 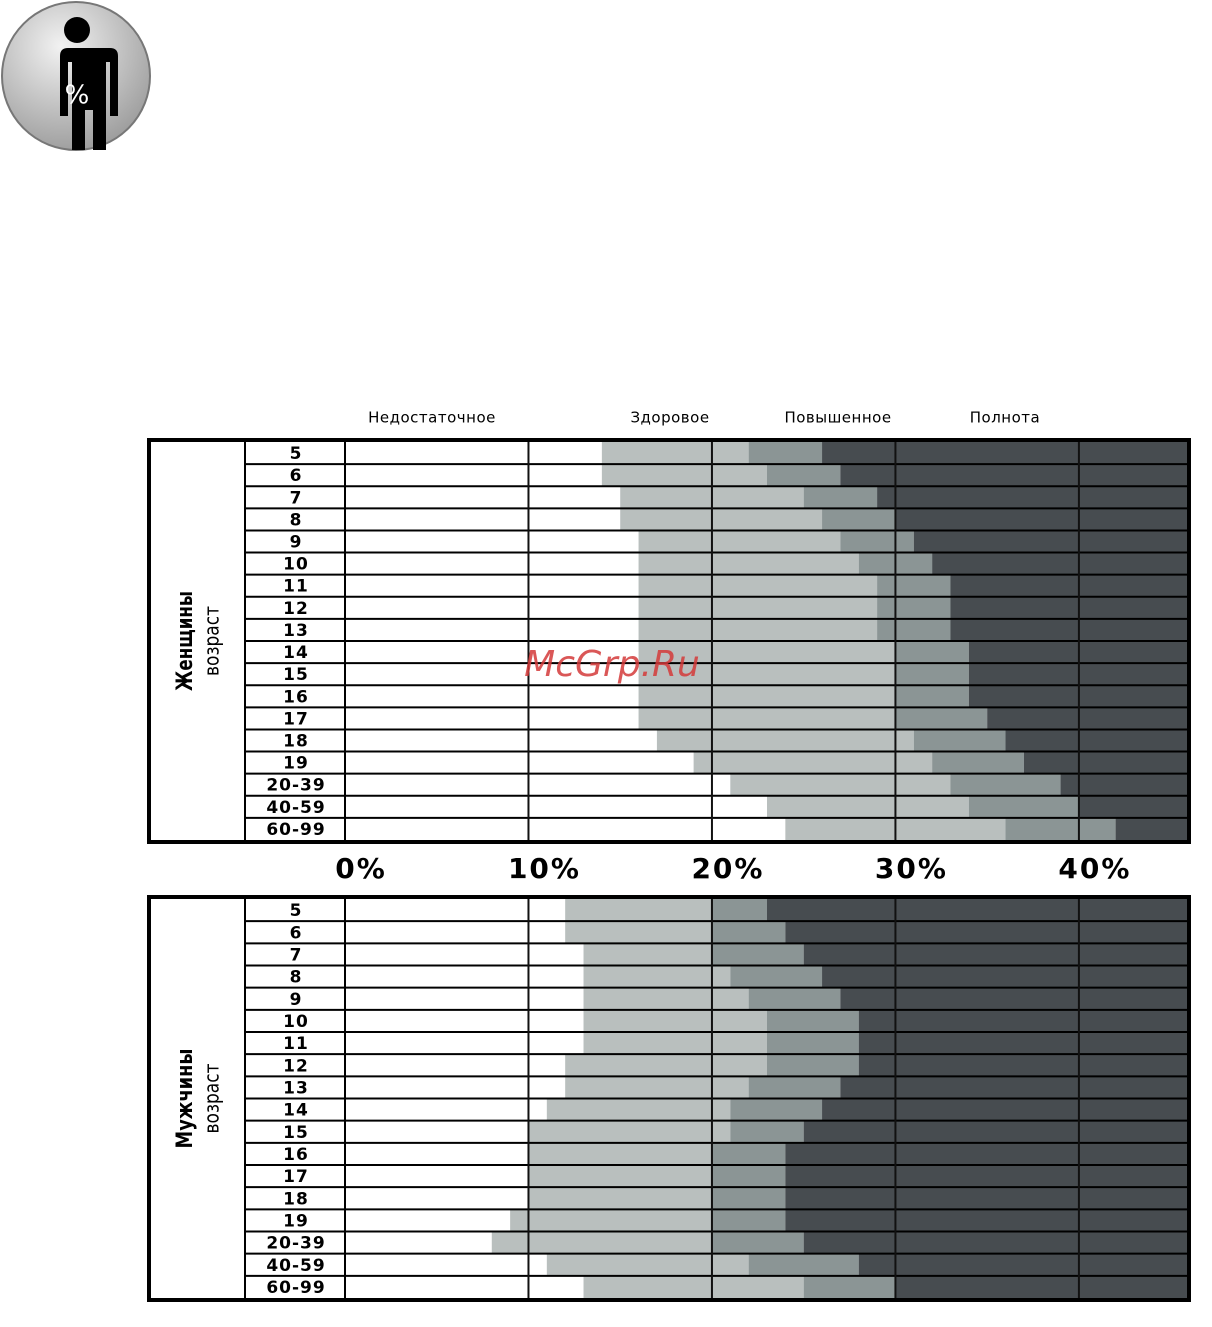 What do you see at coordinates (296, 543) in the screenshot?
I see `y-tick-label: 9` at bounding box center [296, 543].